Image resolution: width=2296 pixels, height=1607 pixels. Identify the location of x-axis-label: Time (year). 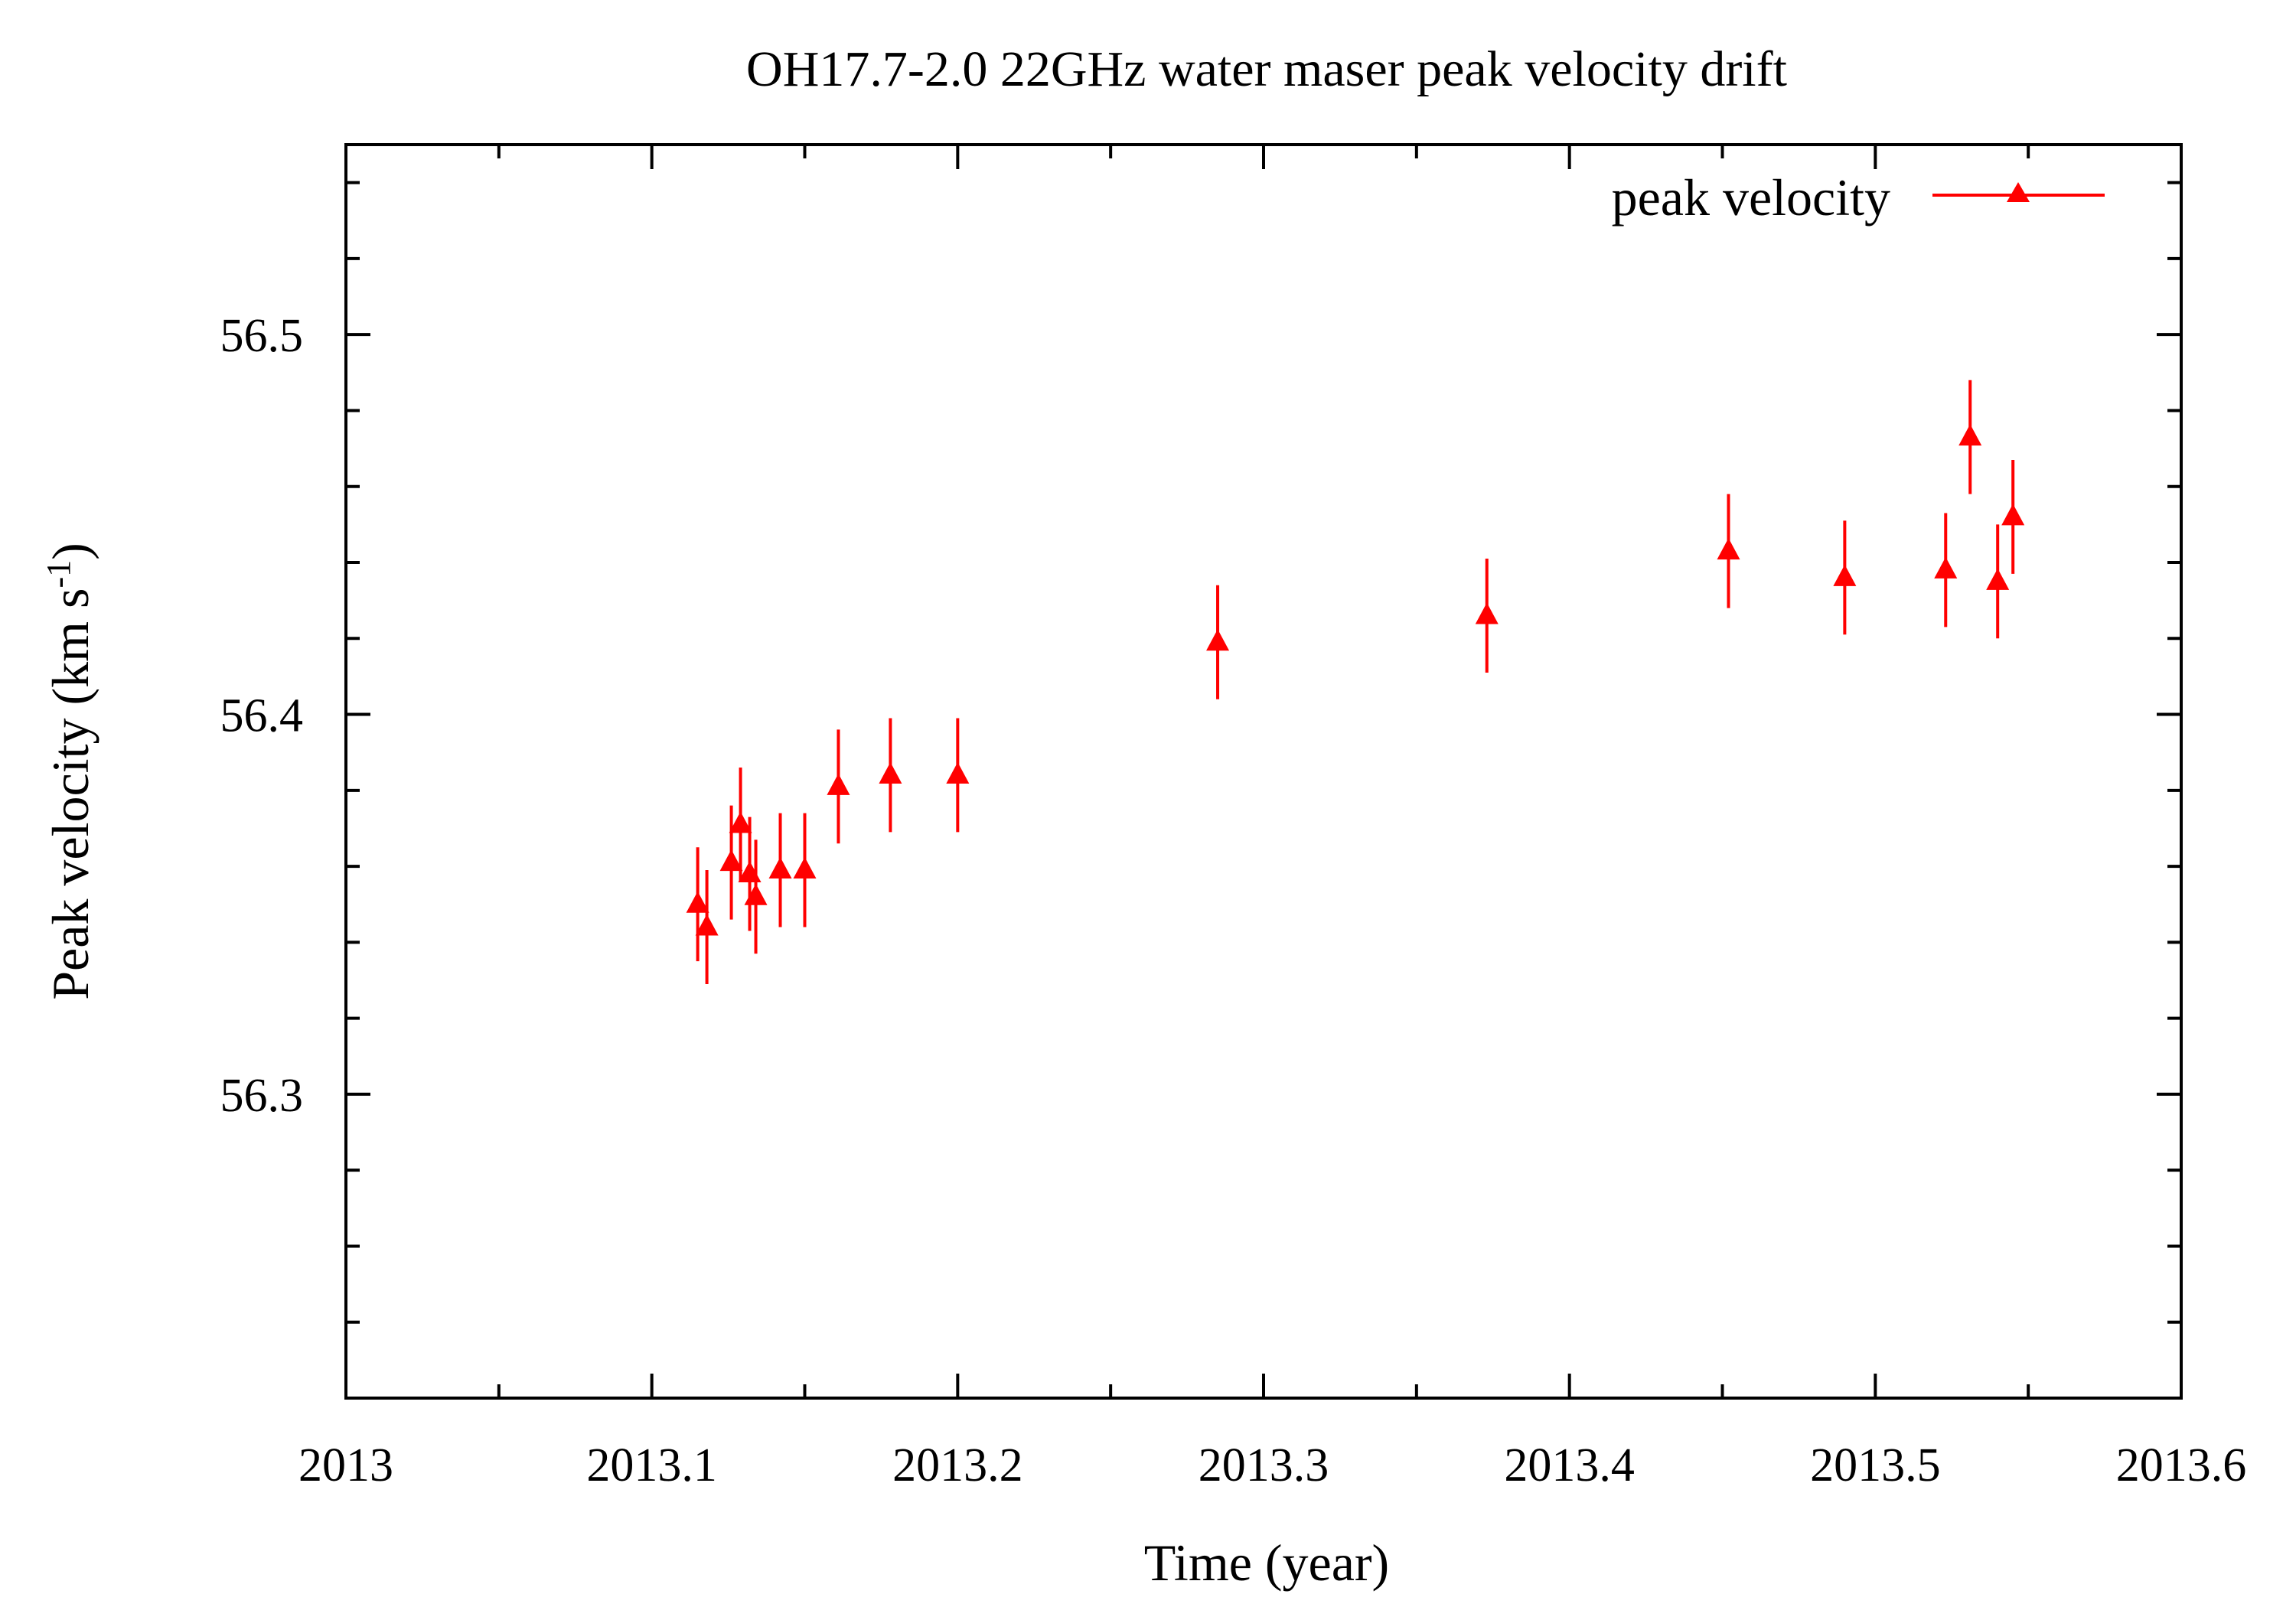
(1266, 1563).